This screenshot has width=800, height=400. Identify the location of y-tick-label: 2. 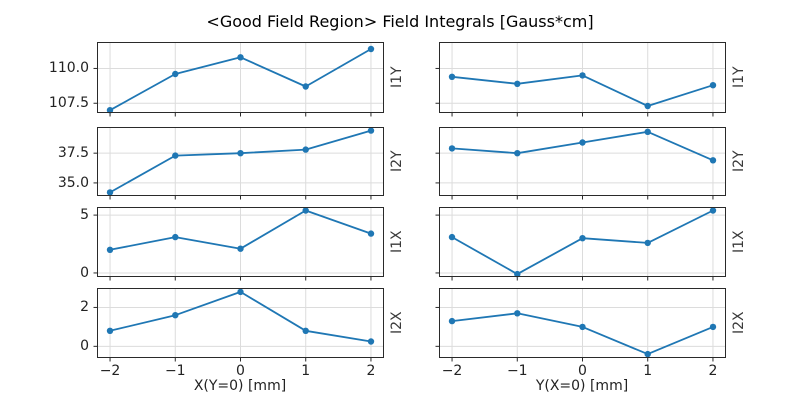
(84, 307).